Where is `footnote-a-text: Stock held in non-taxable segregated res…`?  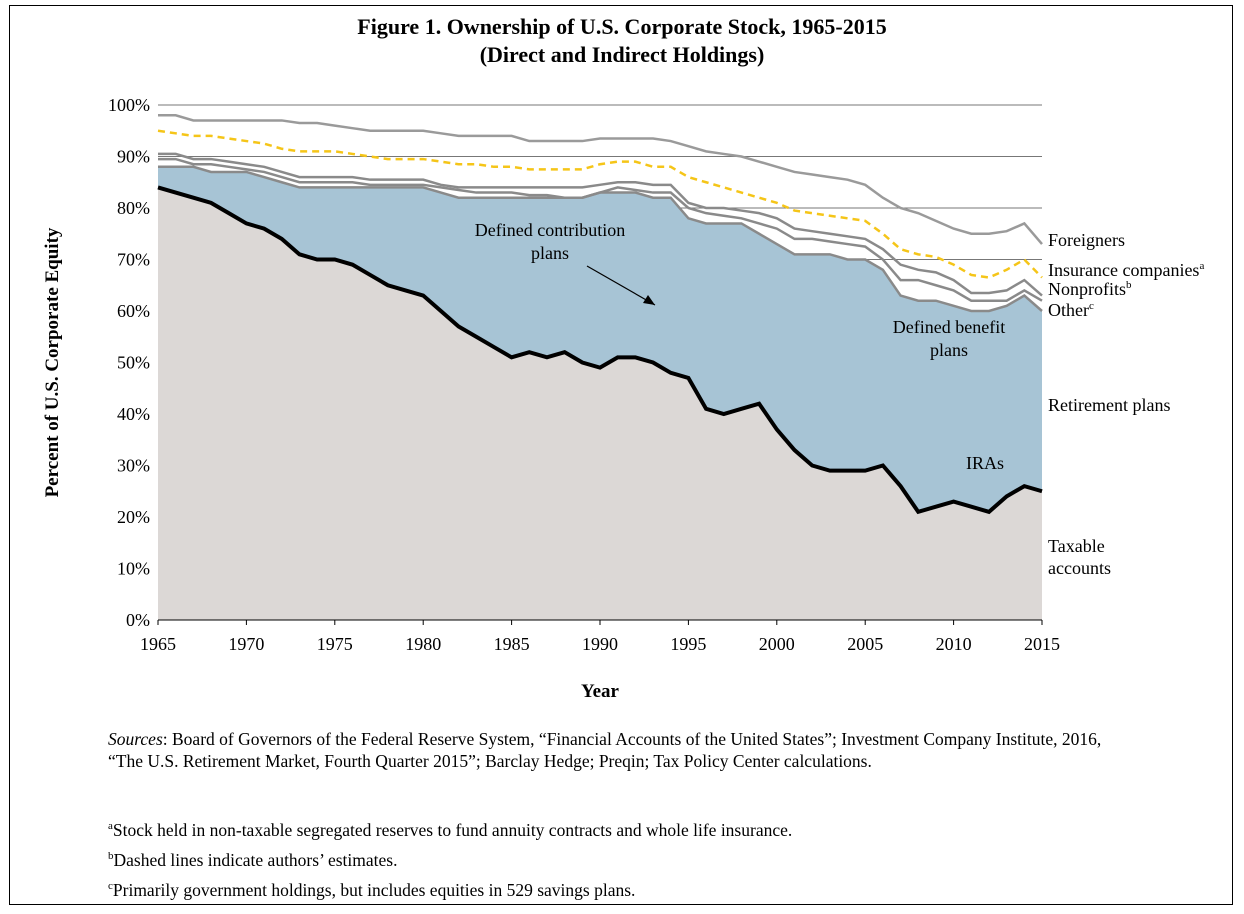
footnote-a-text: Stock held in non-taxable segregated res… is located at coordinates (452, 830).